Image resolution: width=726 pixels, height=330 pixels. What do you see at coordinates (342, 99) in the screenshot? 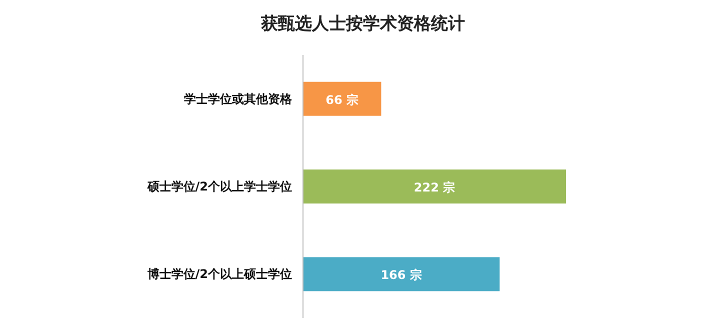
I see `data-label: 66 宗` at bounding box center [342, 99].